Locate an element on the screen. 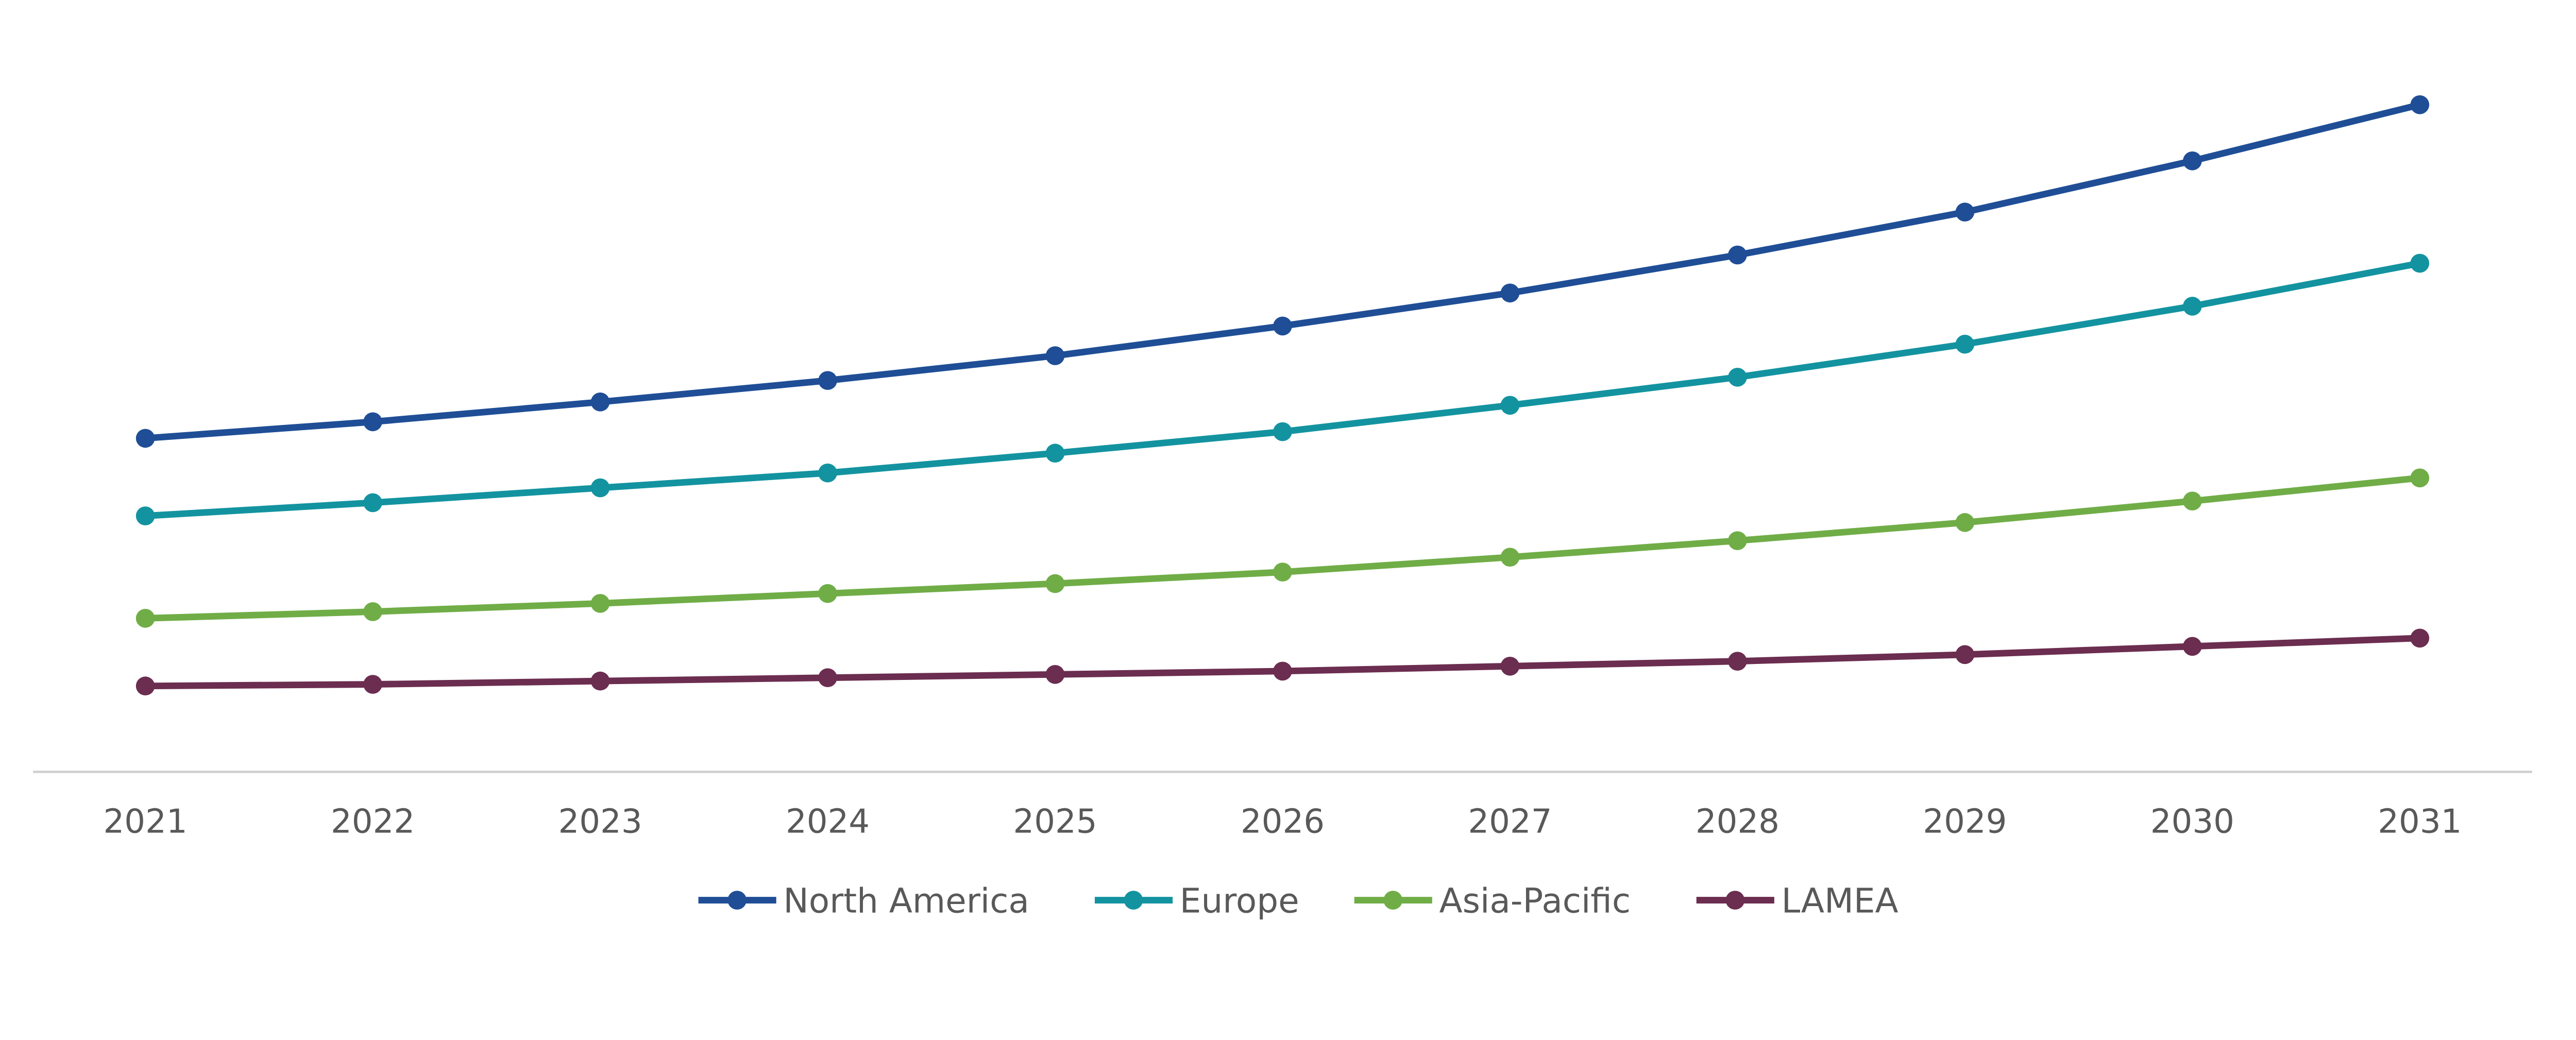 Image resolution: width=2576 pixels, height=1040 pixels. x-tick-label: 2029 is located at coordinates (1965, 822).